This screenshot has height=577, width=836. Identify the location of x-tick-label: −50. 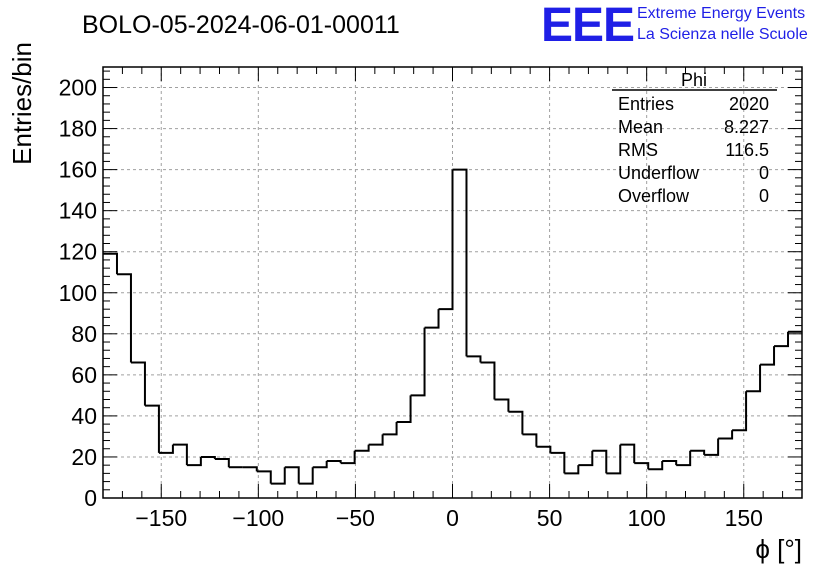
(355, 518).